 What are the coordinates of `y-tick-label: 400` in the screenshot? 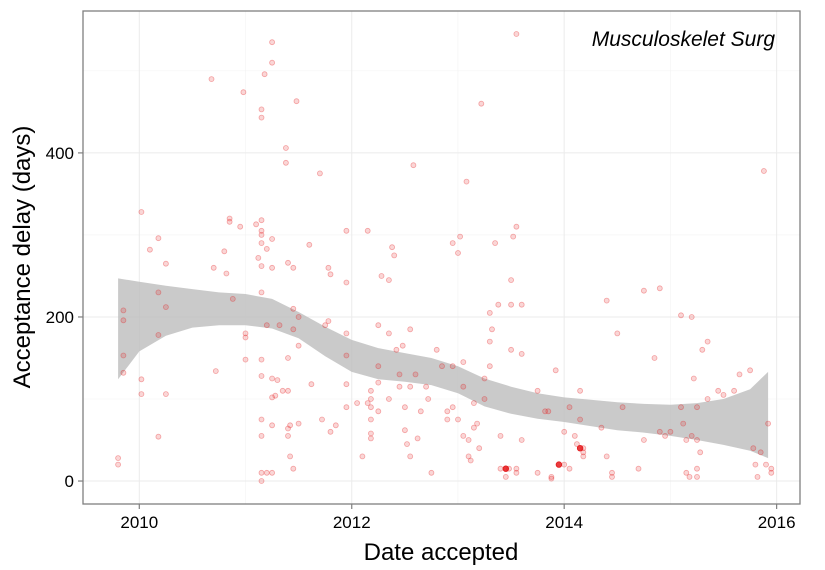 It's located at (60, 153).